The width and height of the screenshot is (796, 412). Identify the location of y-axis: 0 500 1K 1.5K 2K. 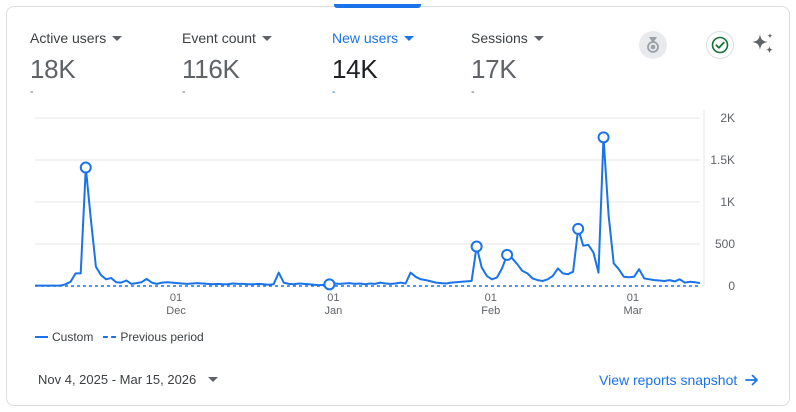
(722, 202).